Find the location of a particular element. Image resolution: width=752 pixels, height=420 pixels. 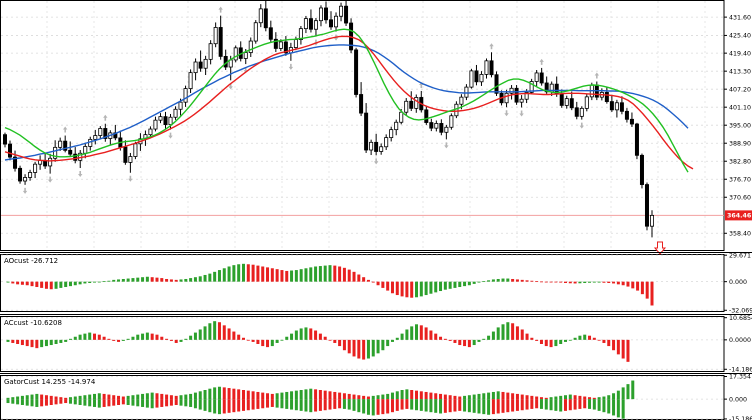

fractal-down-arrow is located at coordinates (230, 86).